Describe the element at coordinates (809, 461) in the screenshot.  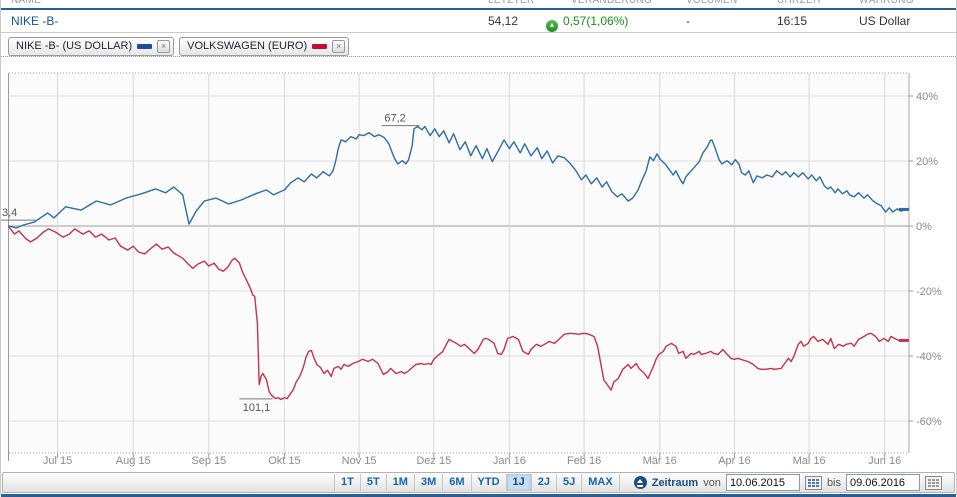
I see `x-axis-label: Mai 16` at that location.